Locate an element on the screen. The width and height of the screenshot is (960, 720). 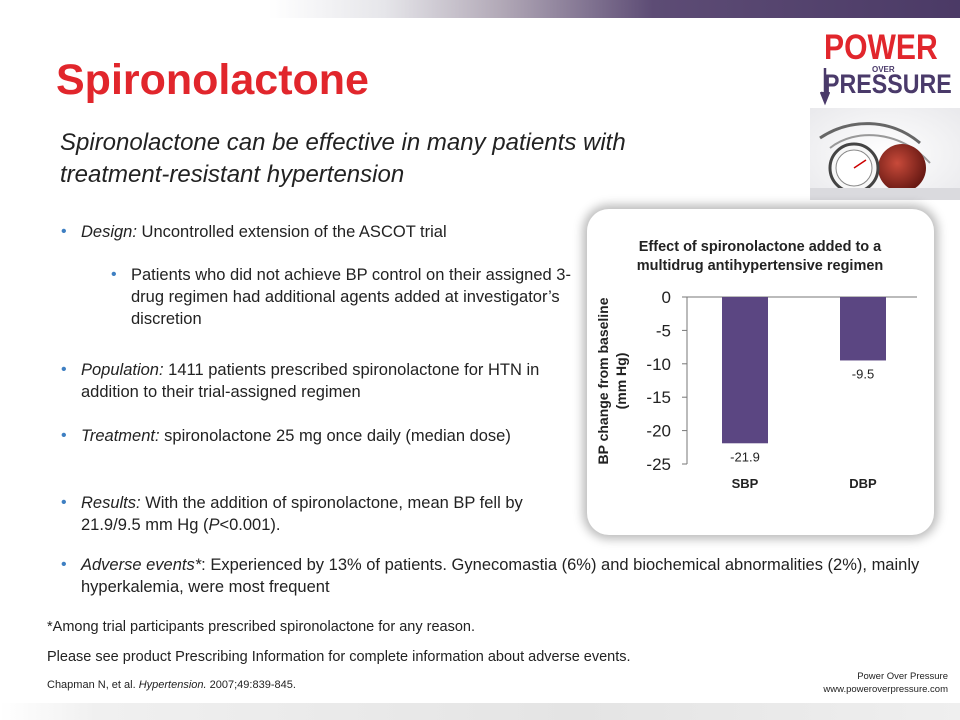
y-axis-label-line-2: (mm Hg) is located at coordinates (621, 381).